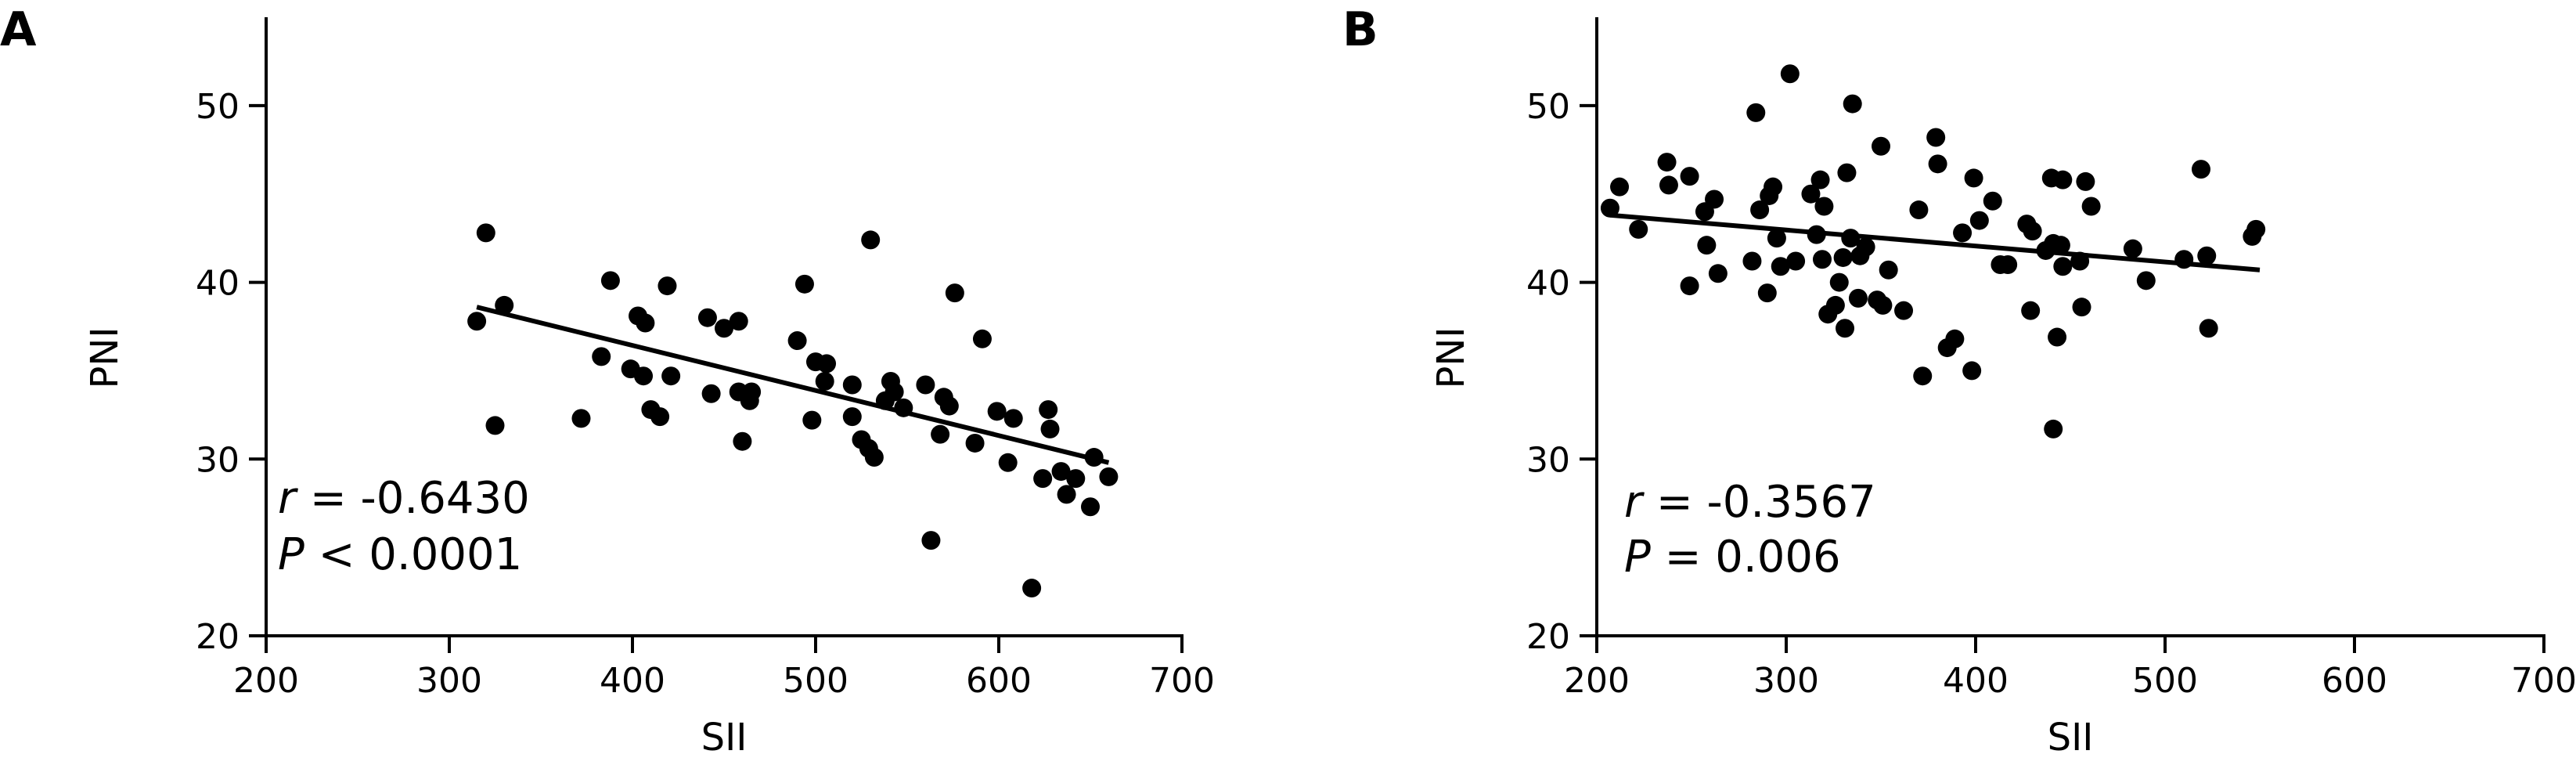  I want to click on panel-letter: B, so click(1360, 29).